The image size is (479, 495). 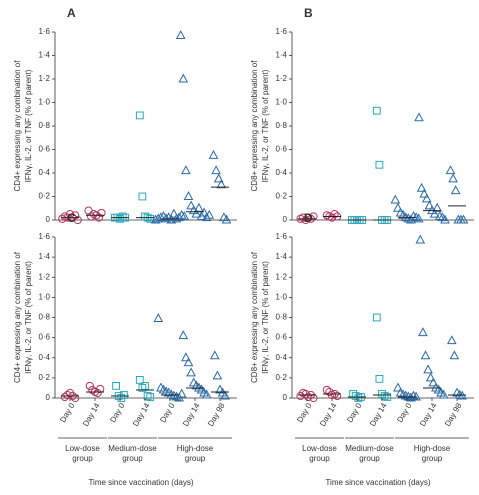 What do you see at coordinates (308, 13) in the screenshot?
I see `panel-label: B` at bounding box center [308, 13].